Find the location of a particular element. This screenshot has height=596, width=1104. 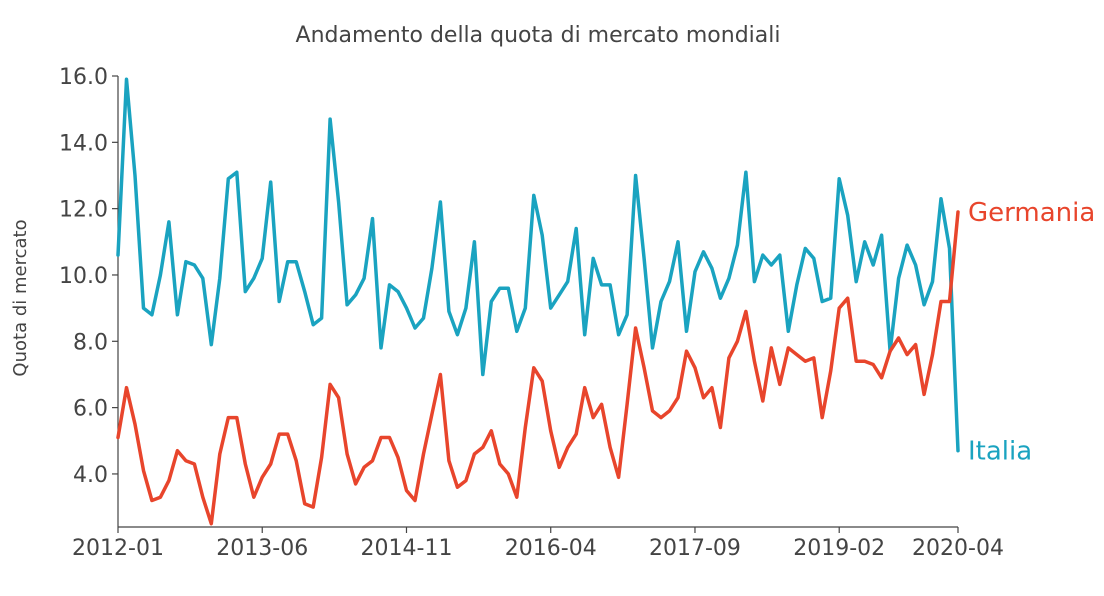

y-tick-label: 10.0 is located at coordinates (83, 276).